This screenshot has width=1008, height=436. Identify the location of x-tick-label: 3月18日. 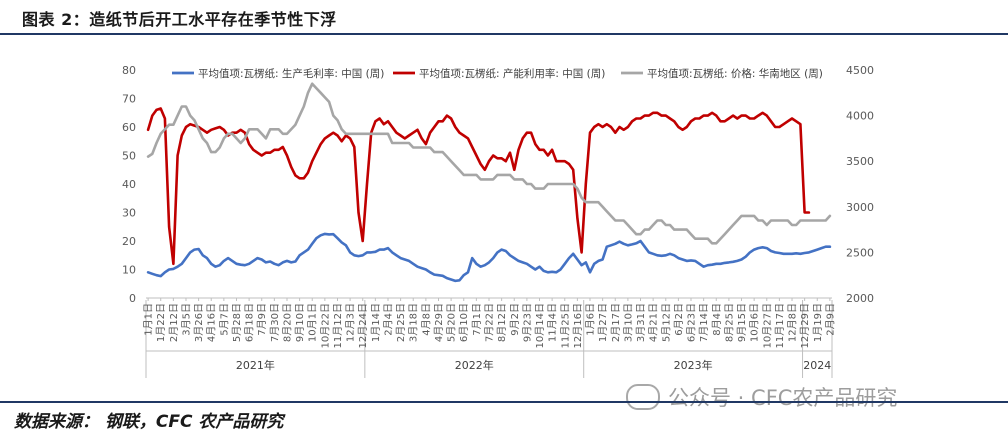
(414, 322).